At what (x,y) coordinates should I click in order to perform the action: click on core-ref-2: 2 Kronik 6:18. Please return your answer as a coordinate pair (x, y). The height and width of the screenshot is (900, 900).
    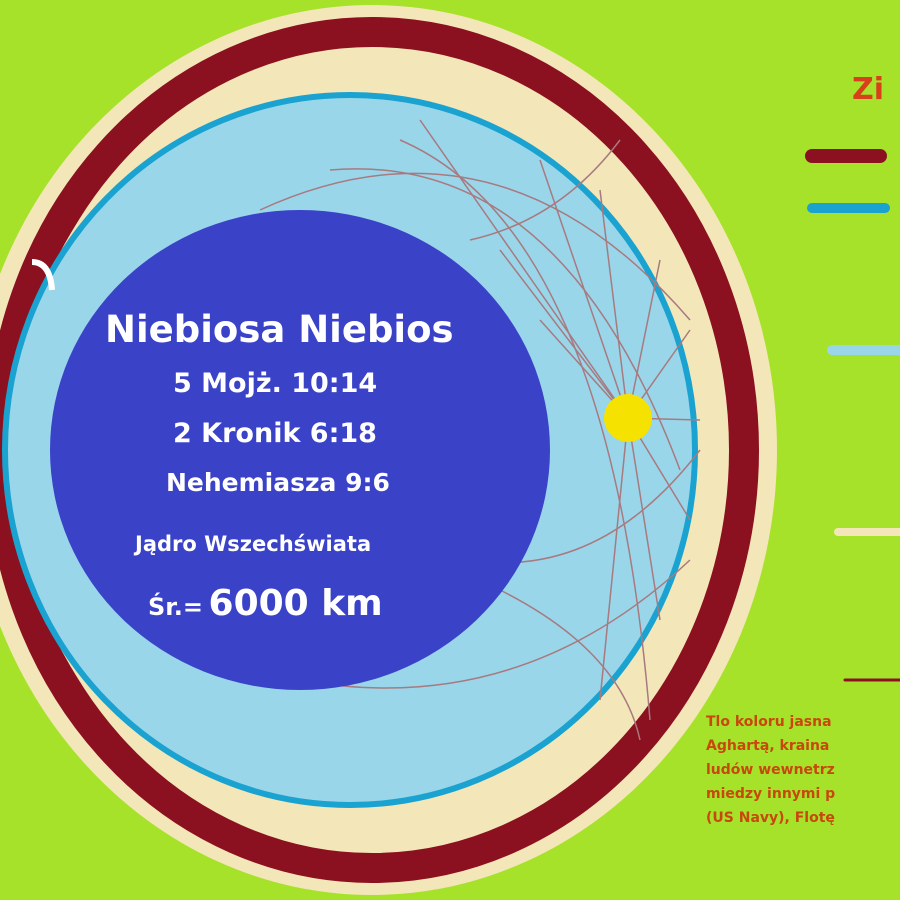
    Looking at the image, I should click on (275, 433).